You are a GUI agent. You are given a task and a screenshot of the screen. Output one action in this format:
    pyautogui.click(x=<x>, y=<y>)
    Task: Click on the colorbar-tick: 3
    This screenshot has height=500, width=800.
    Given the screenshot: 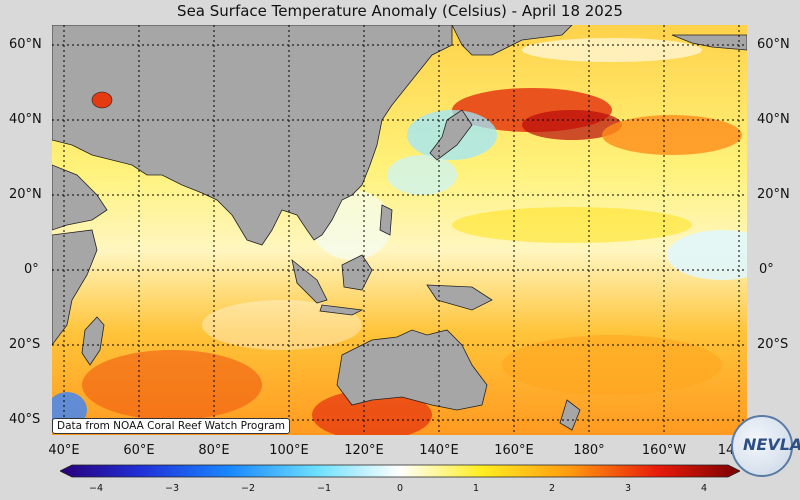 What is the action you would take?
    pyautogui.click(x=628, y=488)
    